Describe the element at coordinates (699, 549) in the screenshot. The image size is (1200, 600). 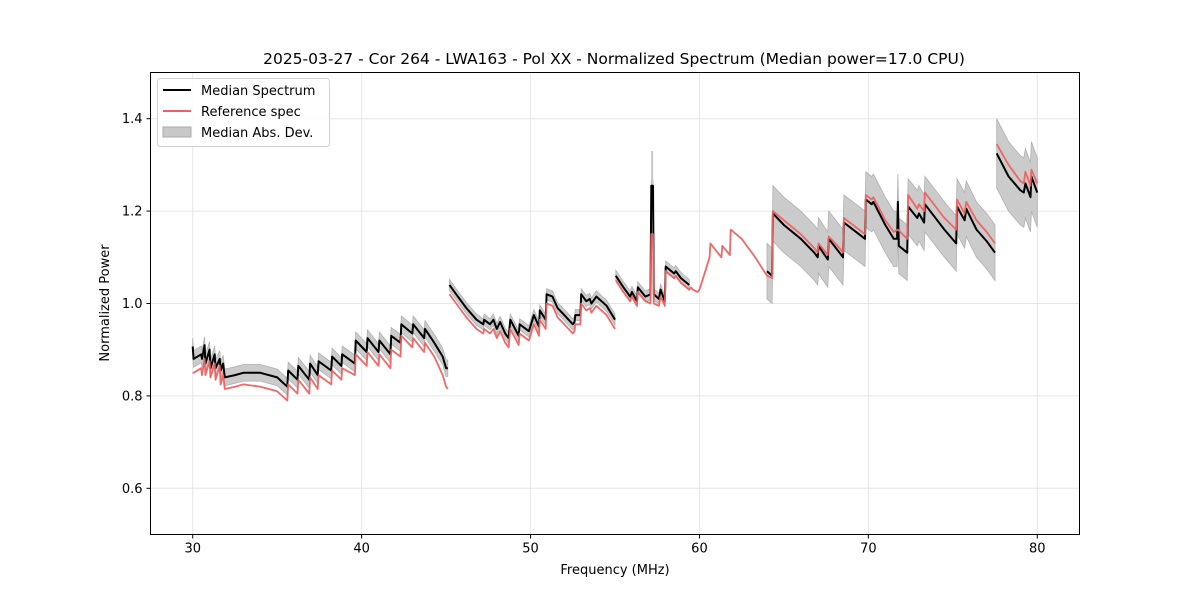
I see `x-tick-label: 60` at that location.